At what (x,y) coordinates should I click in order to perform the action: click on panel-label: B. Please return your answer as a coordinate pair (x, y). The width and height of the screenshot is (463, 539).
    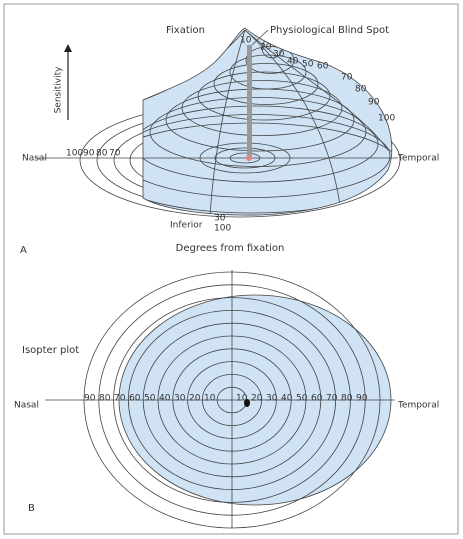
    Looking at the image, I should click on (31, 508).